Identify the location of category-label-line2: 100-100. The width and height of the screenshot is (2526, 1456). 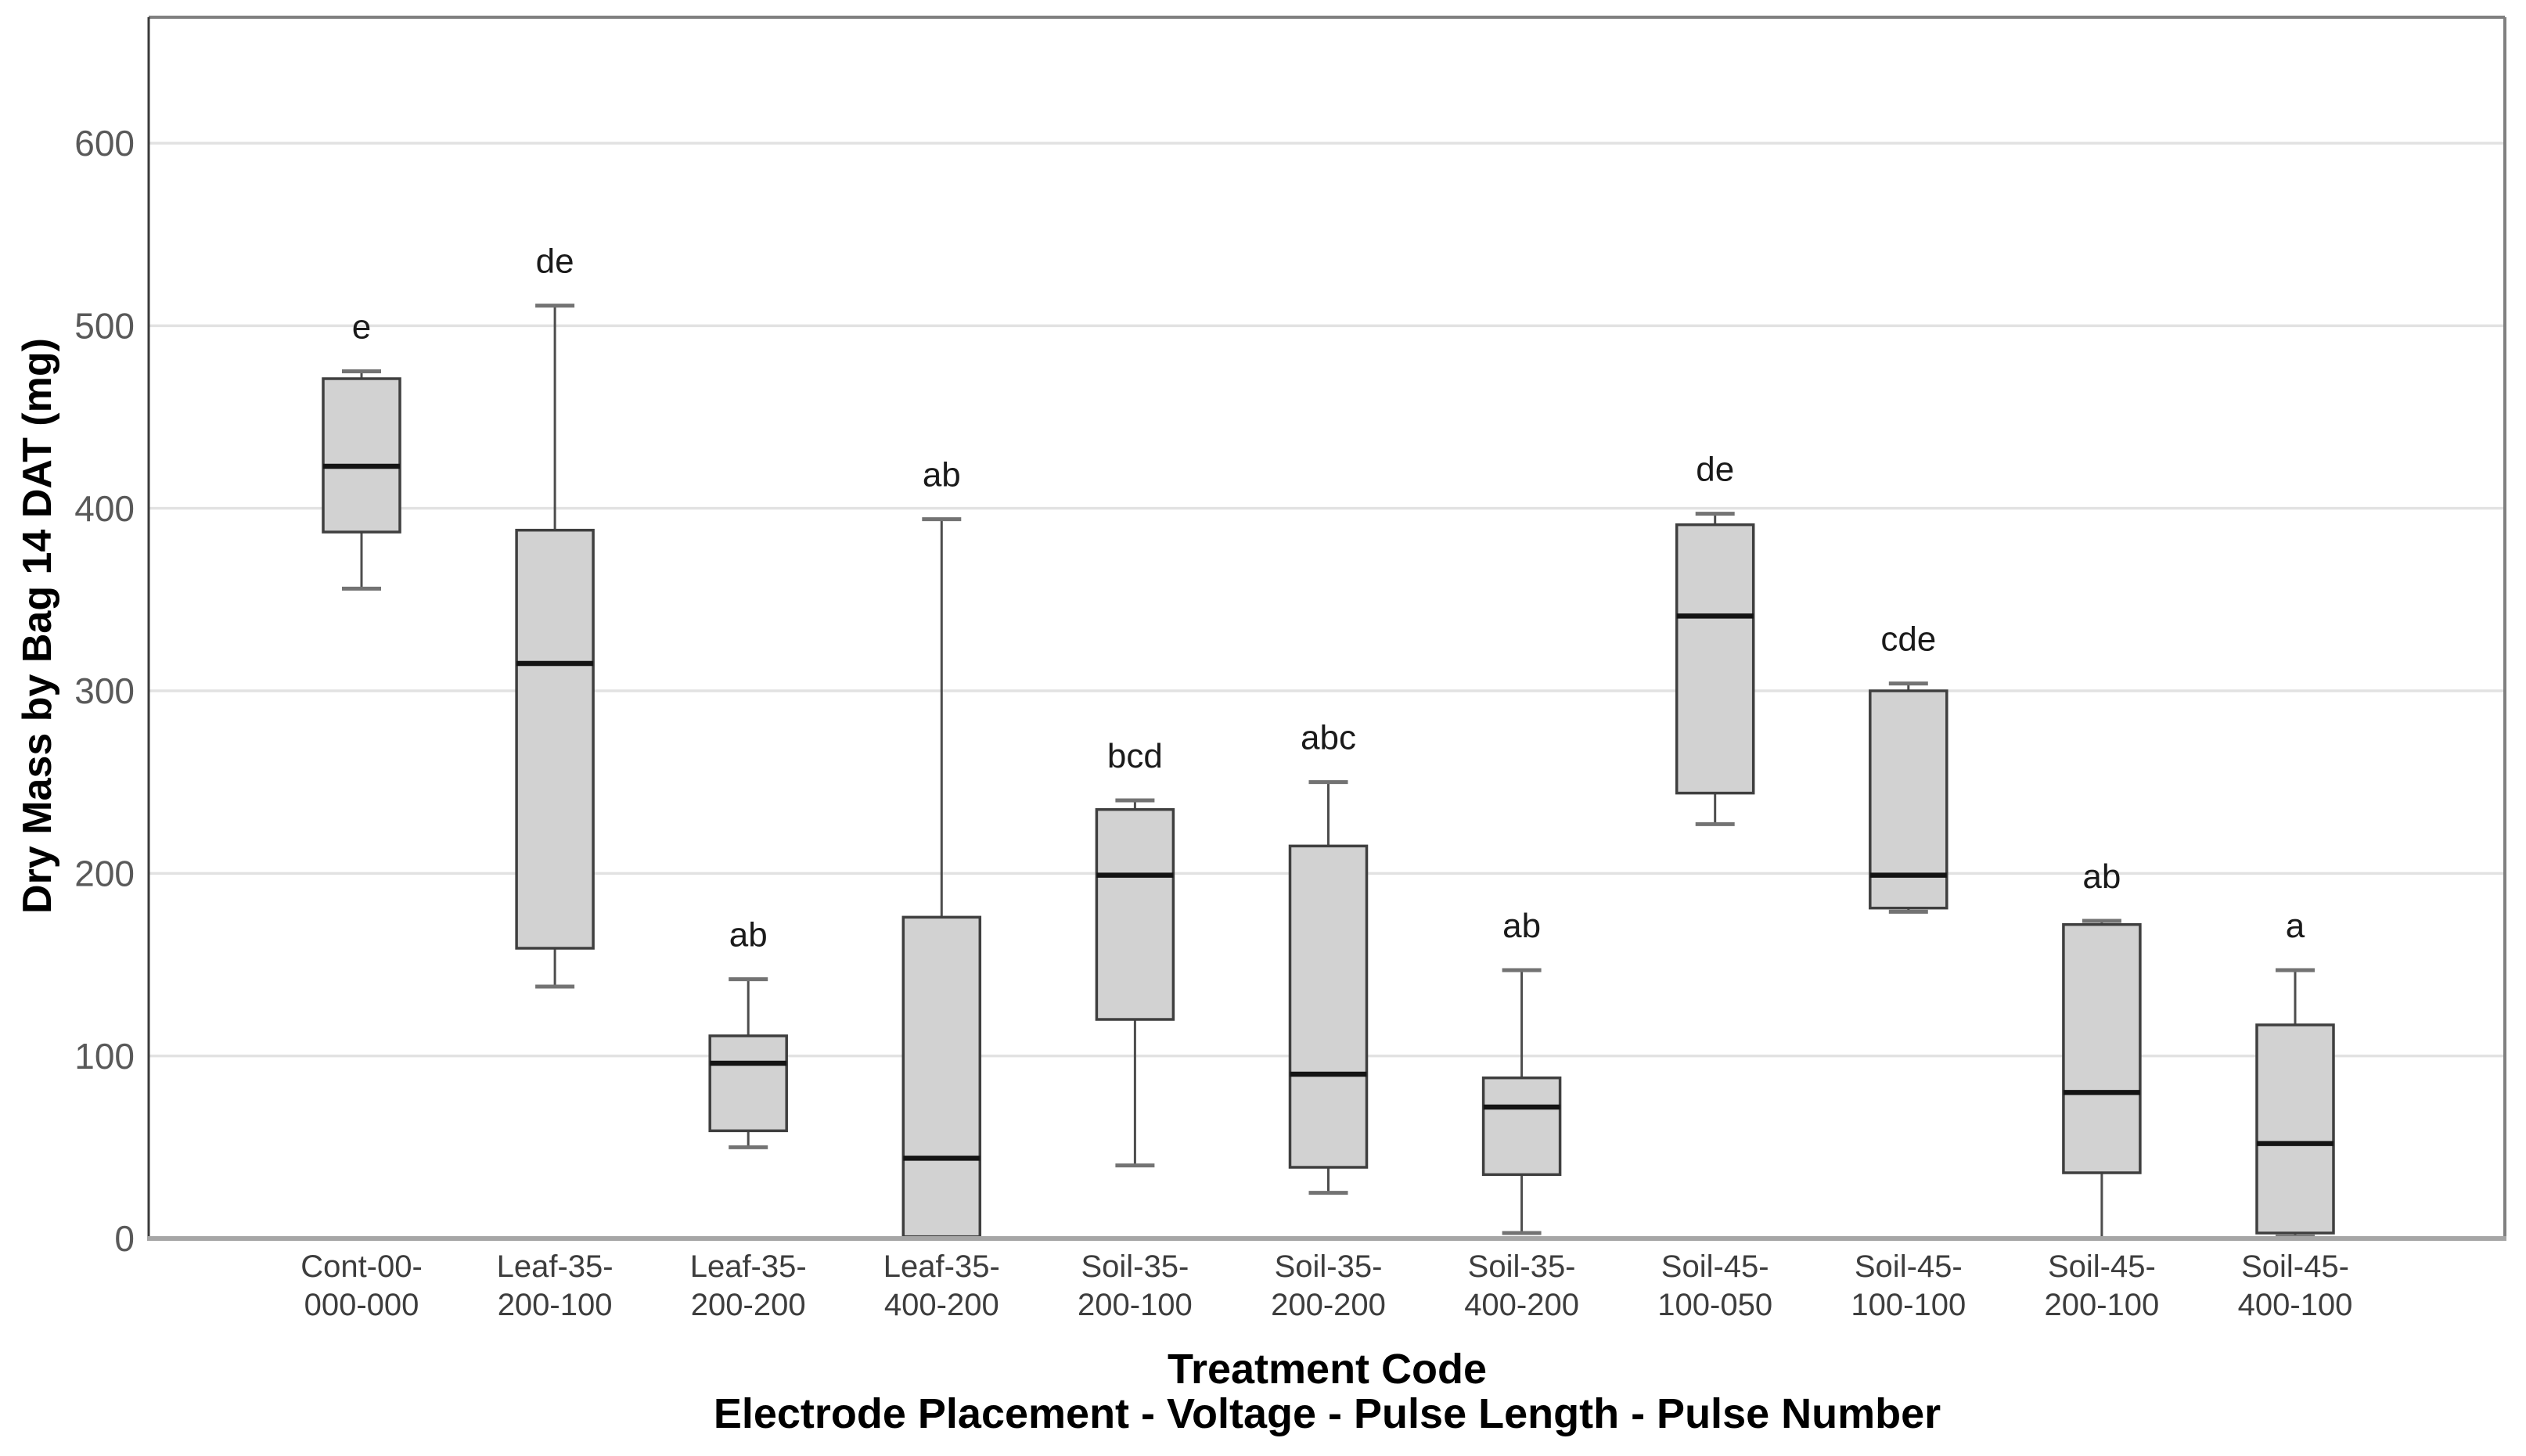
(1908, 1305).